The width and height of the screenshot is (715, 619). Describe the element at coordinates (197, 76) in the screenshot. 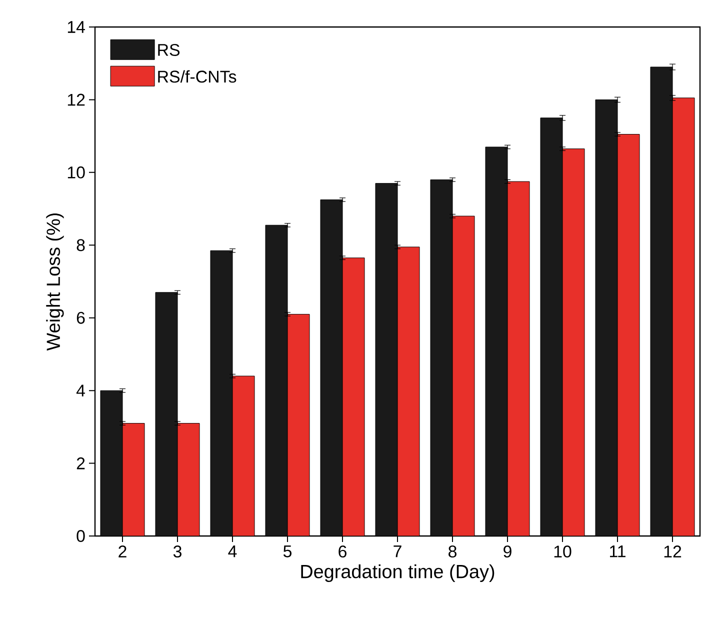

I see `legend-label: RS/f-CNTs` at that location.